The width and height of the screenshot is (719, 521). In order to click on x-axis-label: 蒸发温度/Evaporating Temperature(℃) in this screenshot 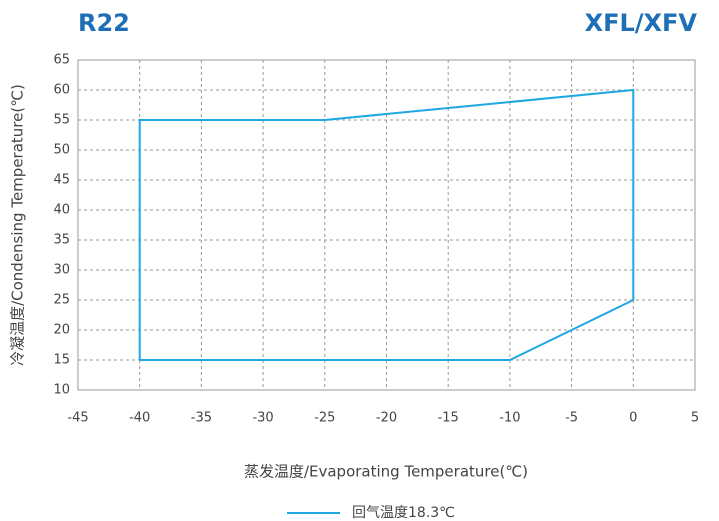, I will do `click(386, 472)`.